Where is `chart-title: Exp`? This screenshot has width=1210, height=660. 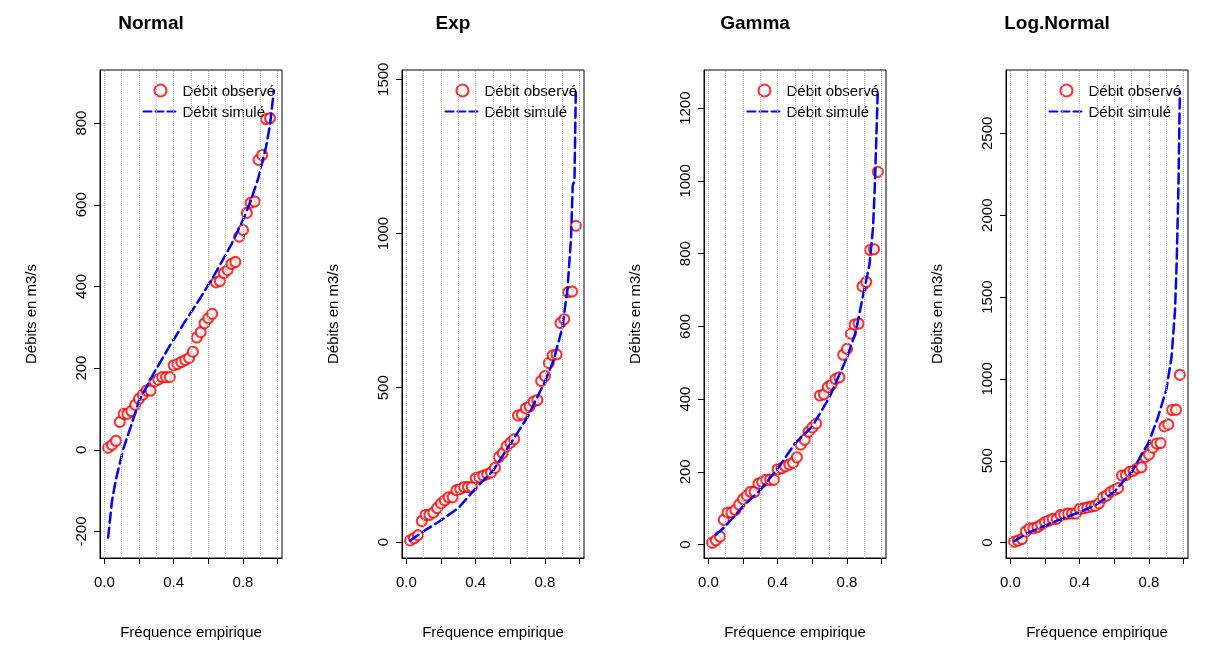 chart-title: Exp is located at coordinates (453, 22).